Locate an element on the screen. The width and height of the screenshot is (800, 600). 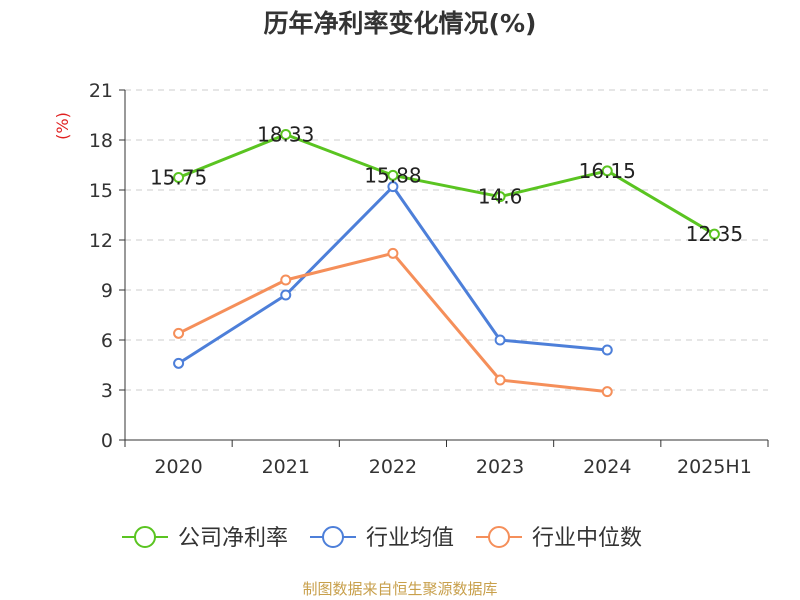
legend-label: 行业中位数 is located at coordinates (587, 538).